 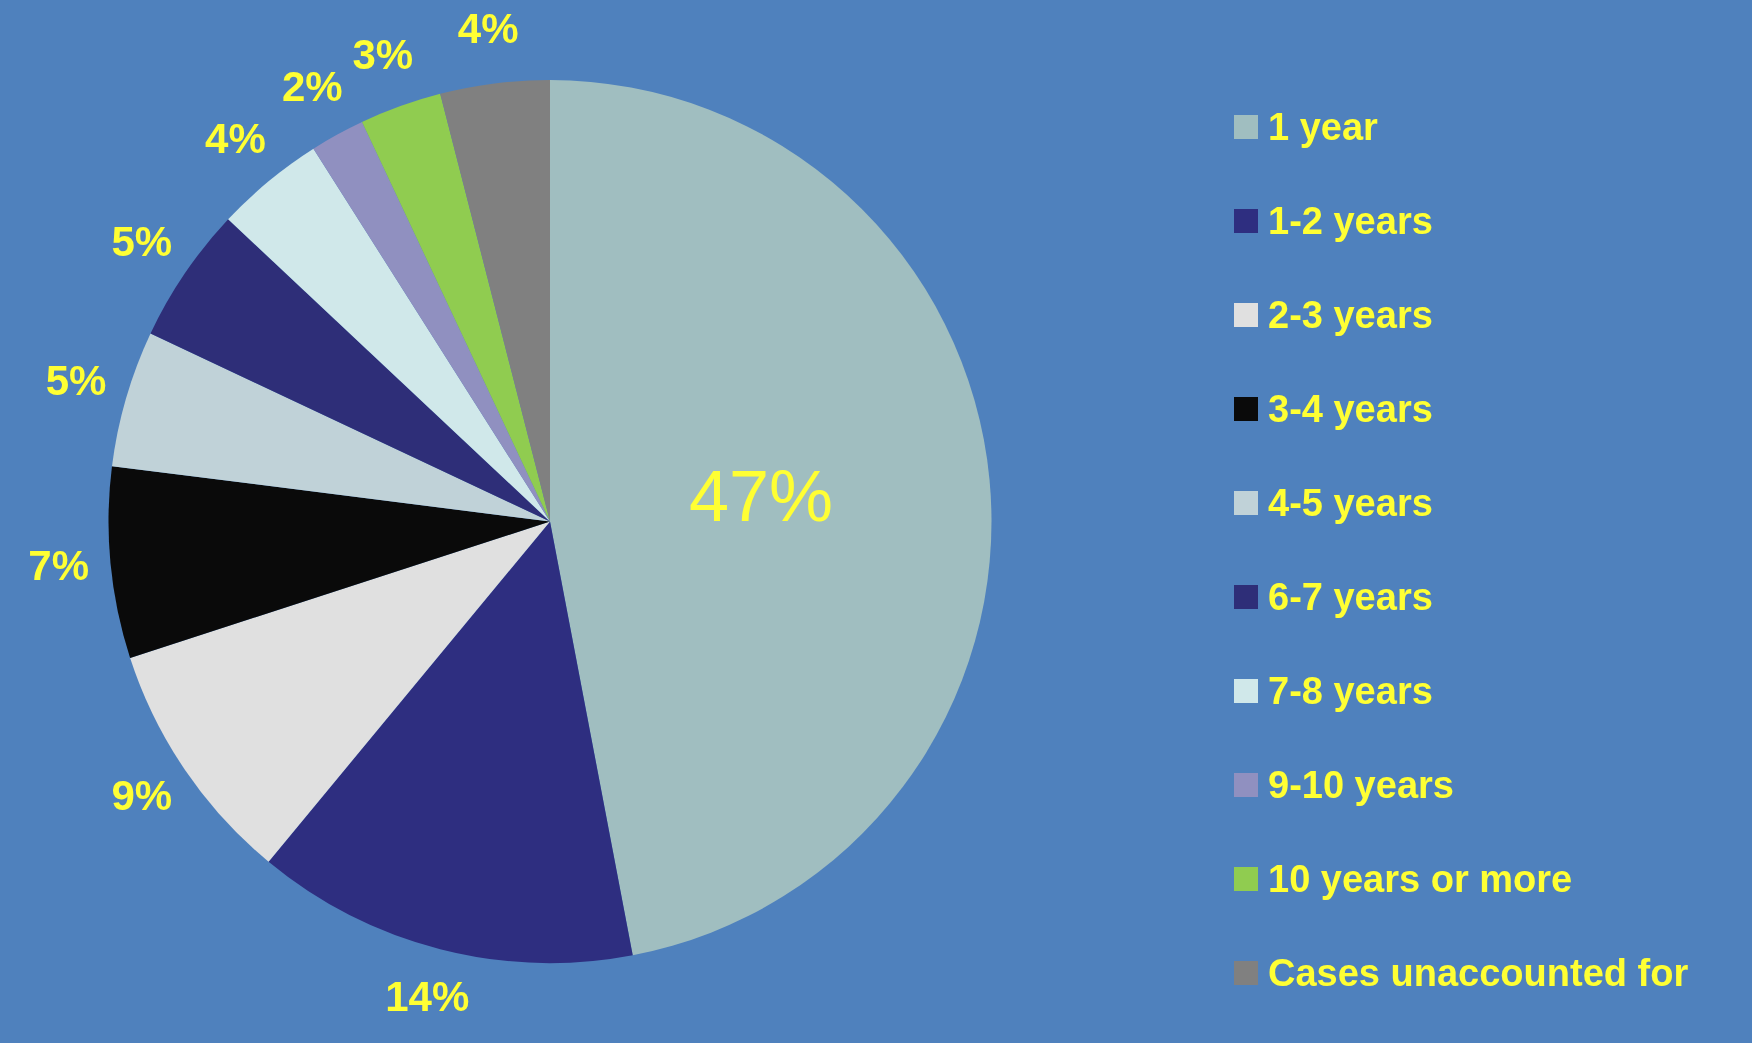 What do you see at coordinates (761, 496) in the screenshot?
I see `data-label: 47%` at bounding box center [761, 496].